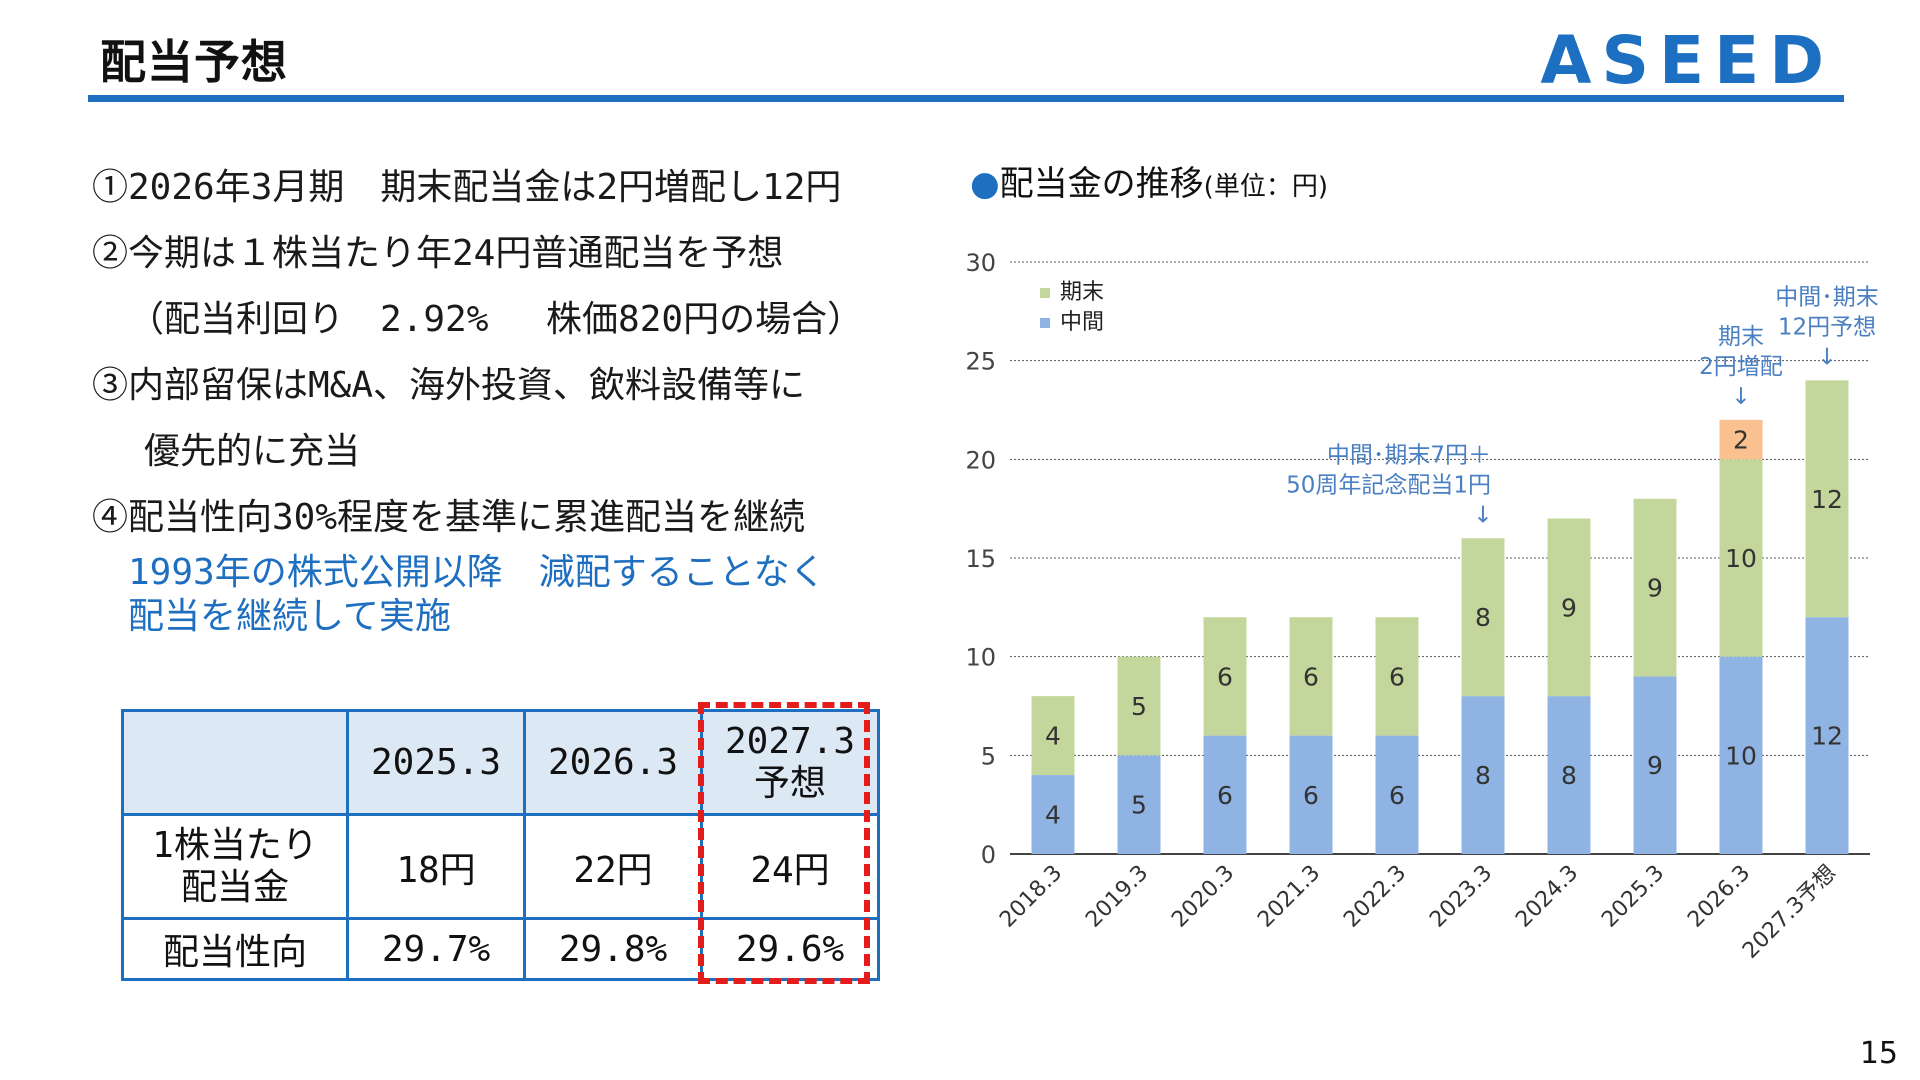 The image size is (1920, 1080). What do you see at coordinates (1687, 60) in the screenshot?
I see `aseed-logo: ASEED` at bounding box center [1687, 60].